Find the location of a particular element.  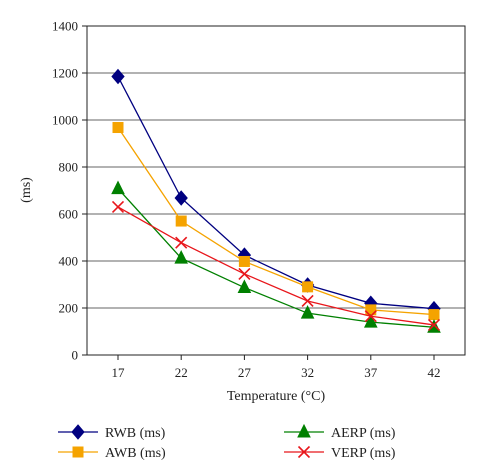

y-tick-label: 1400 is located at coordinates (65, 26).